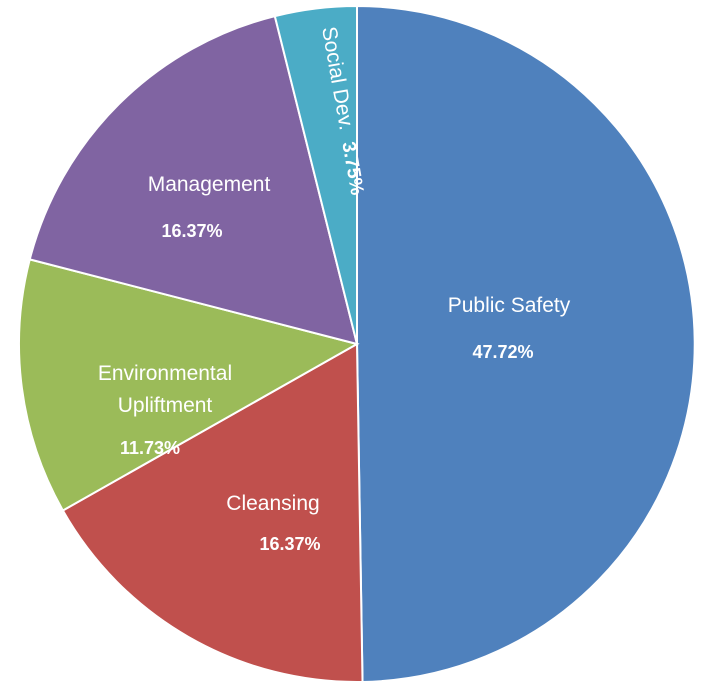  What do you see at coordinates (315, 174) in the screenshot?
I see `pie-slice-social-dev` at bounding box center [315, 174].